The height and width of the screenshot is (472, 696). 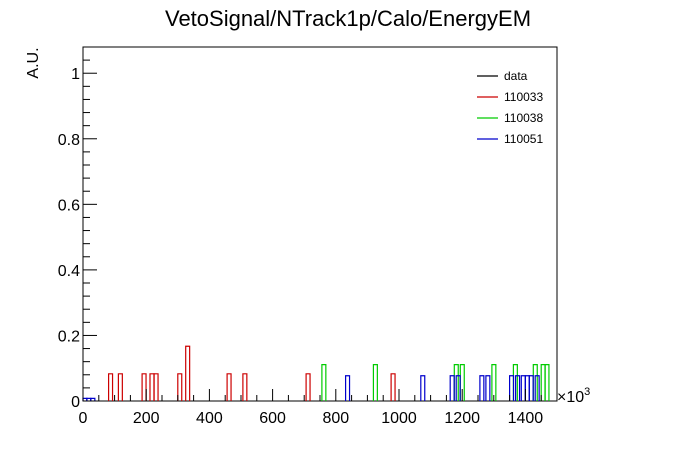 I want to click on x-tick-label: 400, so click(x=209, y=418).